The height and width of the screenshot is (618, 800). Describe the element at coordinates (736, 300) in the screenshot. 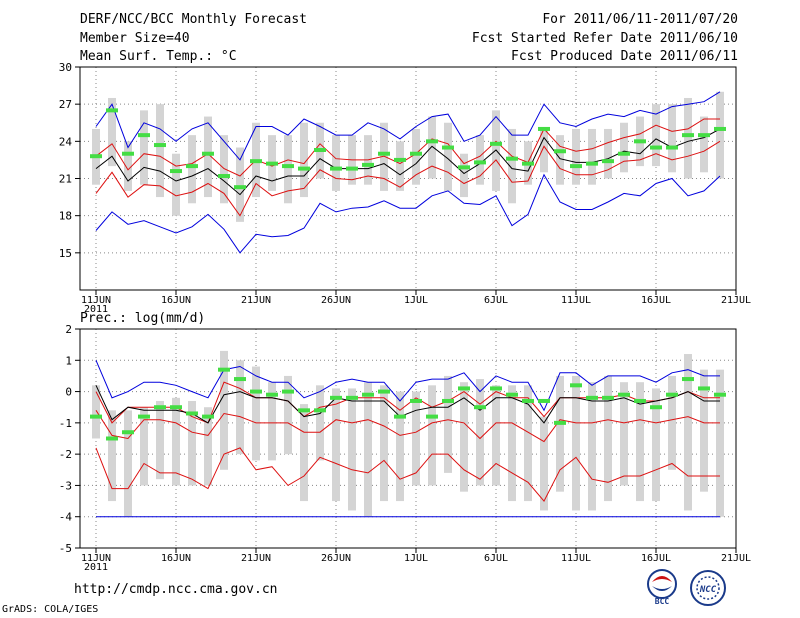

I see `temp-xtick-label: 21JUL` at that location.